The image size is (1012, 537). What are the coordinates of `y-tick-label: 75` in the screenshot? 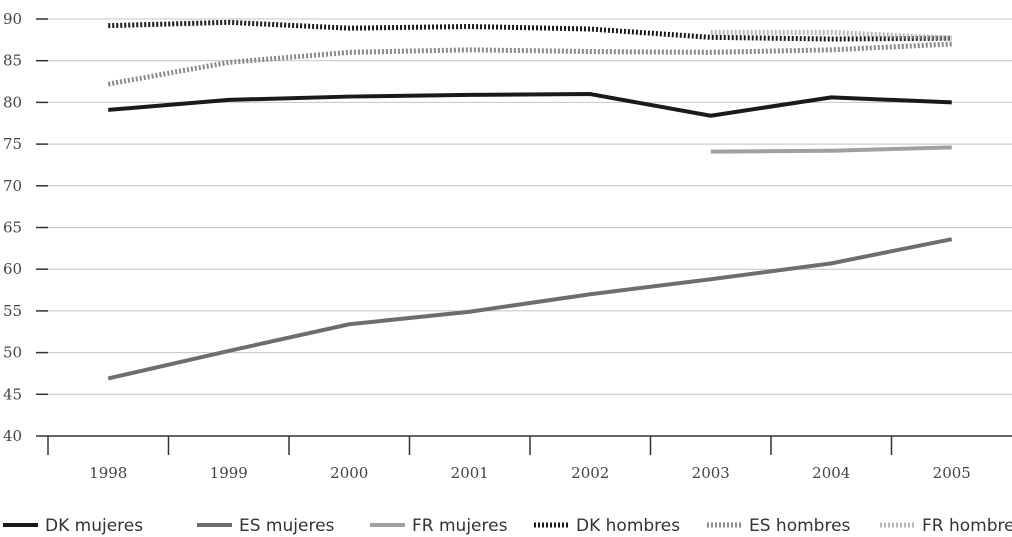 It's located at (12, 144).